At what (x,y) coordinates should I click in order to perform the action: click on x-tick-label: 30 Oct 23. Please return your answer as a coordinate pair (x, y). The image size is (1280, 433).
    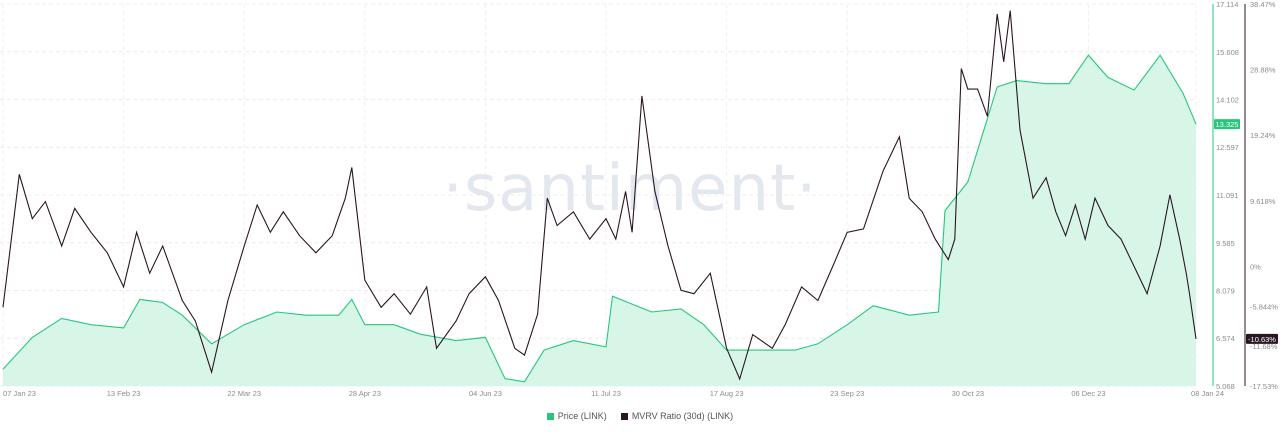
    Looking at the image, I should click on (968, 393).